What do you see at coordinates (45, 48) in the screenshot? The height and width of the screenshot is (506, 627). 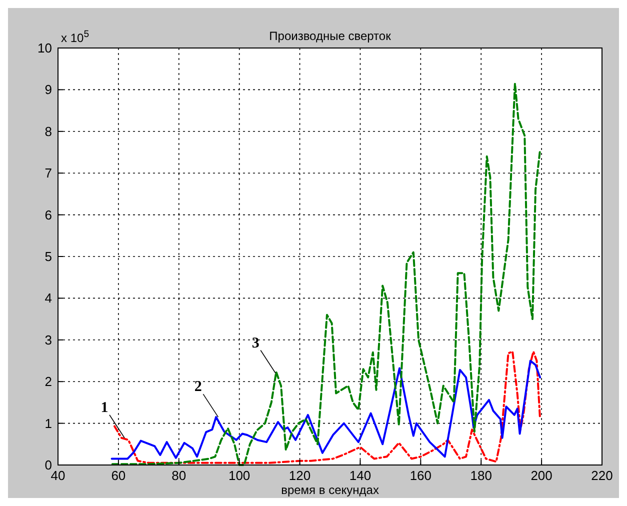 I see `y-tick-label: 10` at bounding box center [45, 48].